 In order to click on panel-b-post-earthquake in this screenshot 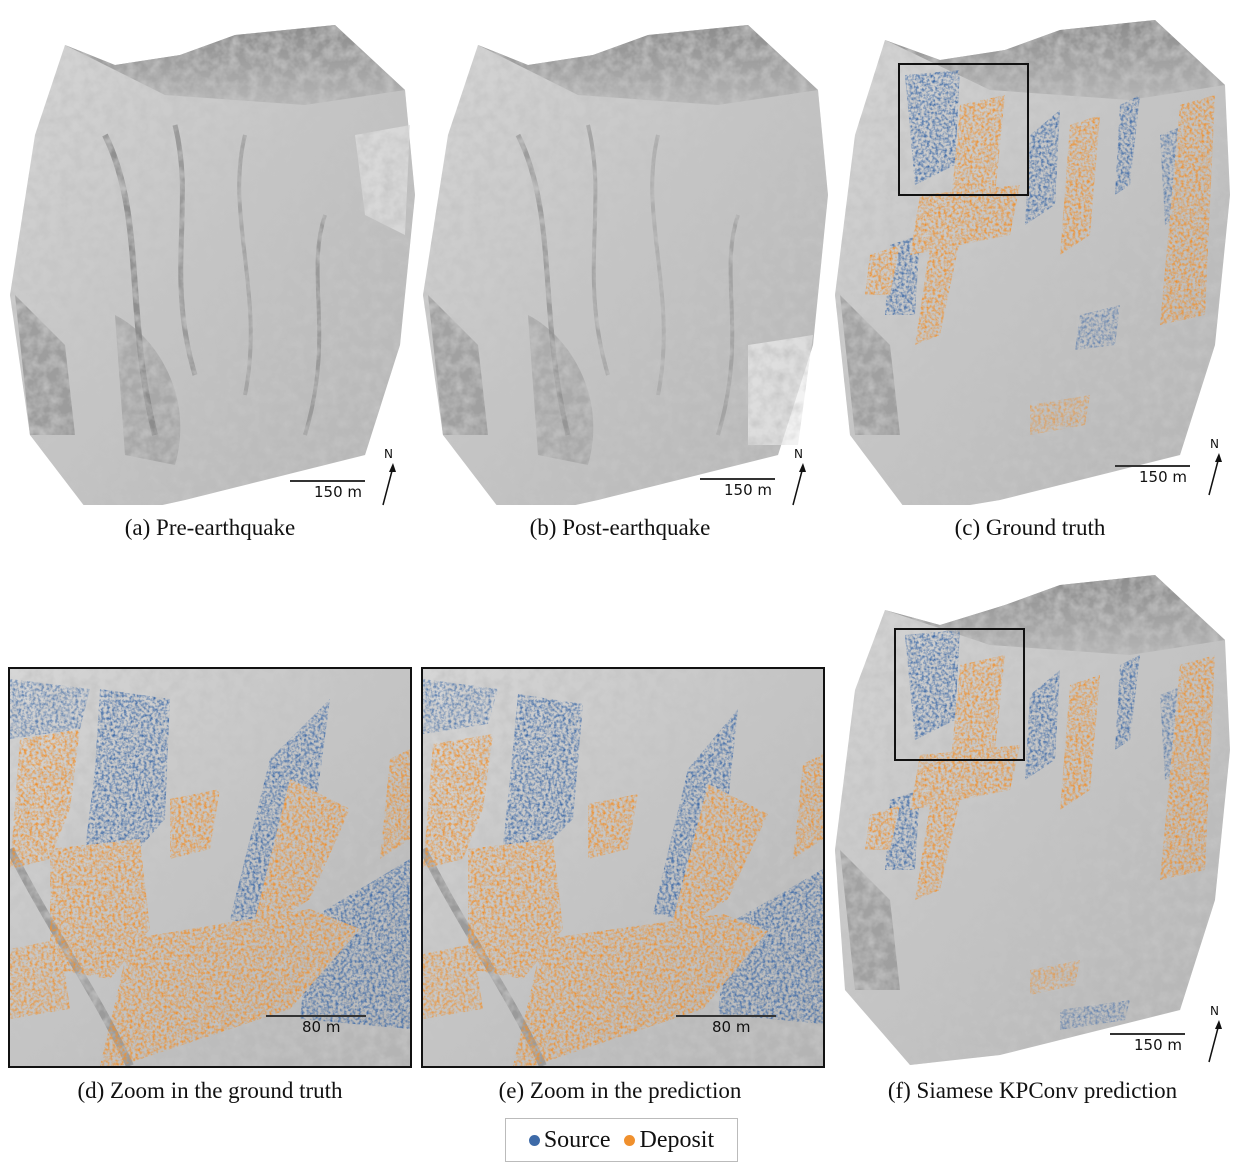, I will do `click(623, 260)`.